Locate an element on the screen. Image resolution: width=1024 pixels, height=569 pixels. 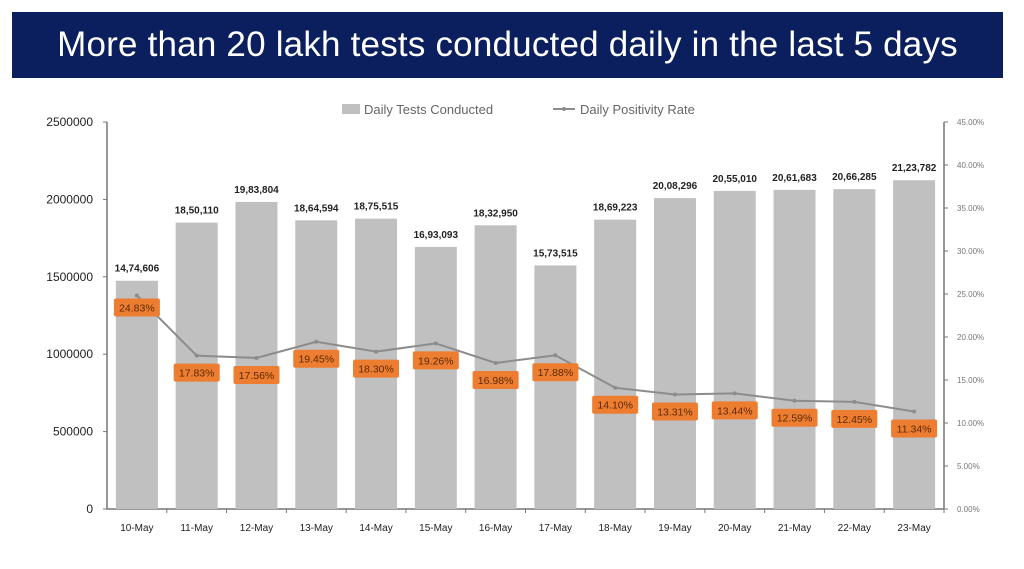
right-tick-label: 35.00% is located at coordinates (970, 208).